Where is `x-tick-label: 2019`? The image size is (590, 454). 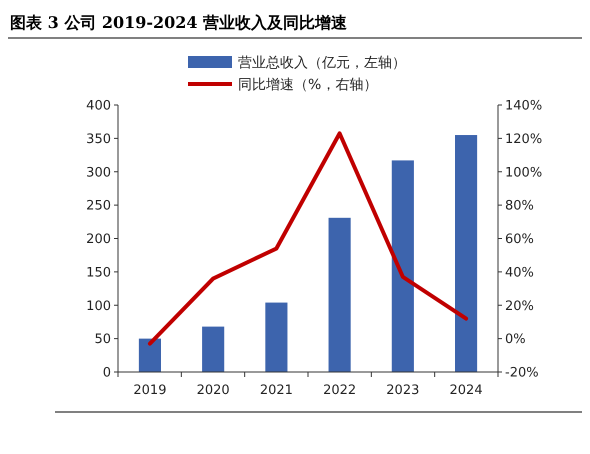 x-tick-label: 2019 is located at coordinates (149, 390).